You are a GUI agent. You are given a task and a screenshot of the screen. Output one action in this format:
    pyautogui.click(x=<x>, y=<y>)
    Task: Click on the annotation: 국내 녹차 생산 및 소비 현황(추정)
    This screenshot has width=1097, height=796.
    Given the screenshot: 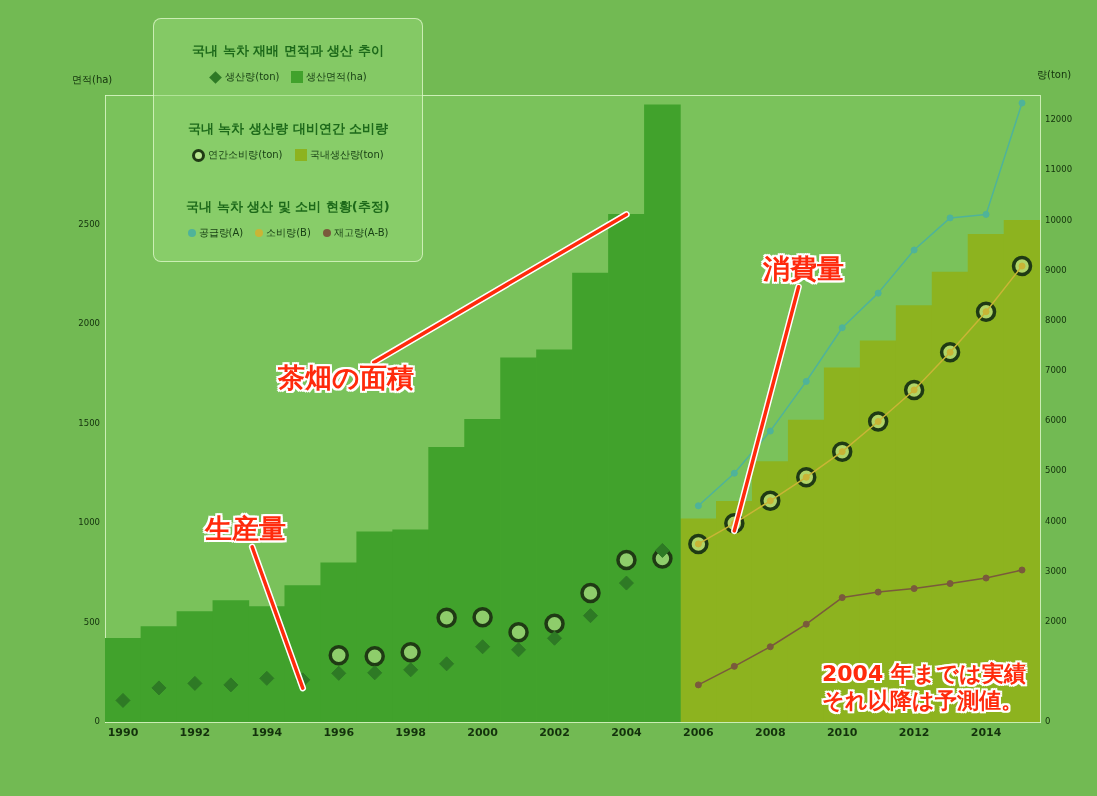 What is the action you would take?
    pyautogui.click(x=288, y=207)
    